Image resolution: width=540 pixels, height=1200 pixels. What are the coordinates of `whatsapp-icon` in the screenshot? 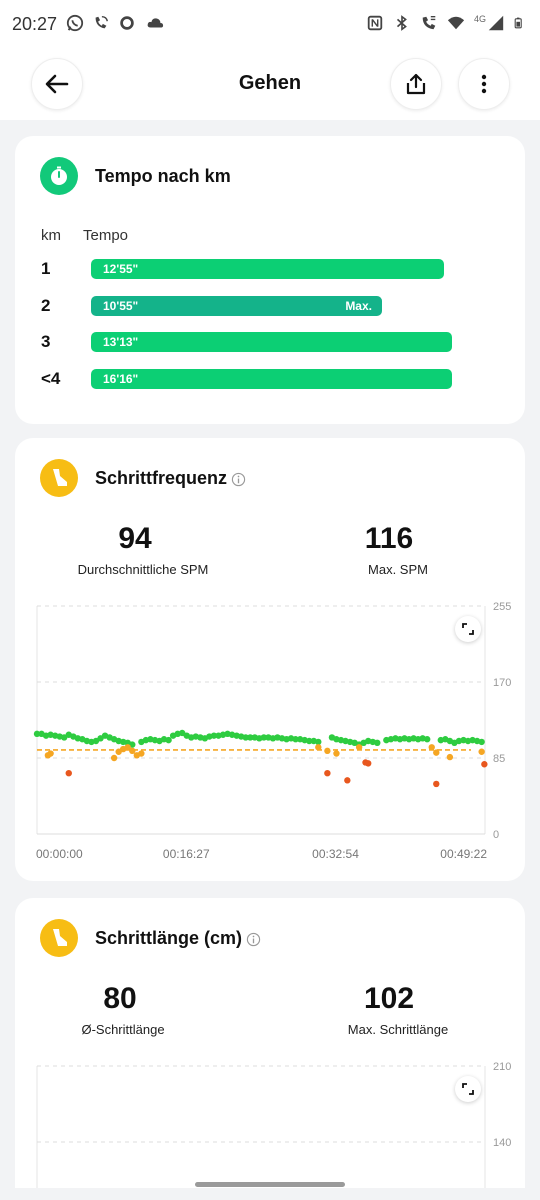 It's located at (75, 23).